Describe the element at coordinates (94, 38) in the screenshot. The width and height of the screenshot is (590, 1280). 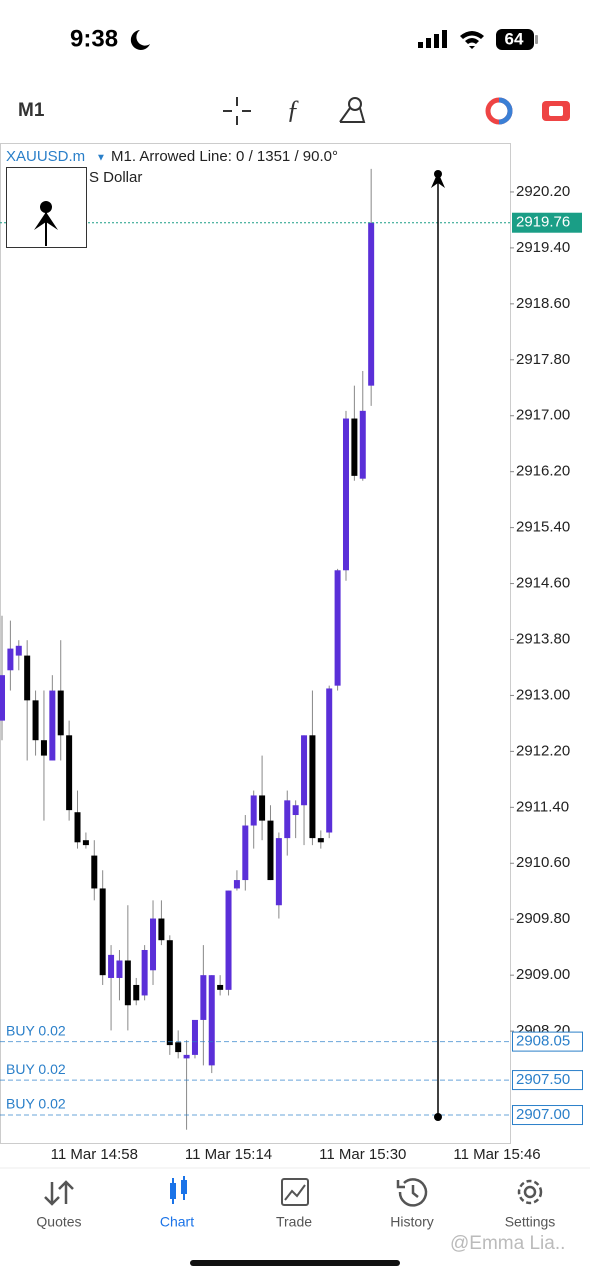
I see `clock: 9:38` at that location.